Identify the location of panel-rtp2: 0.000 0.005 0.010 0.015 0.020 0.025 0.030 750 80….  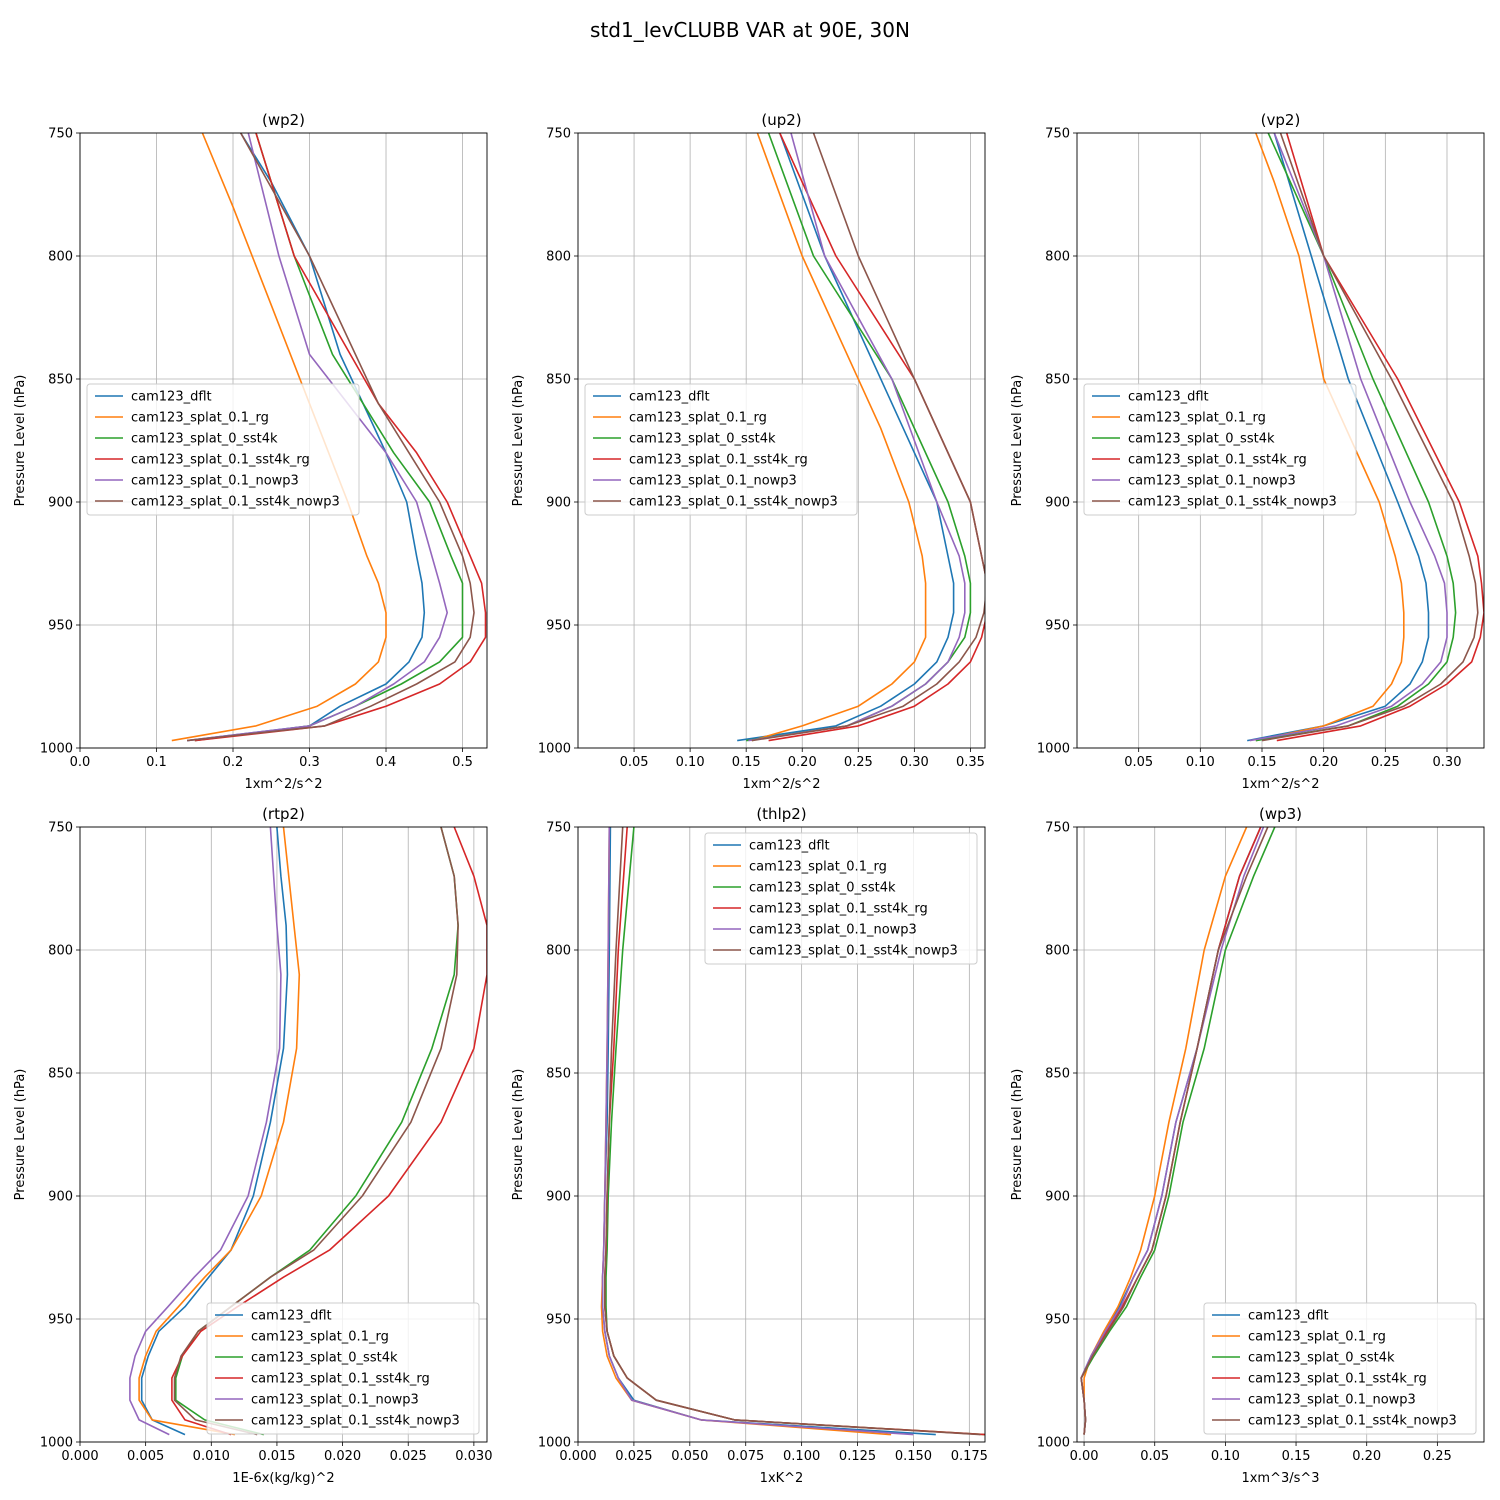
(252, 1145).